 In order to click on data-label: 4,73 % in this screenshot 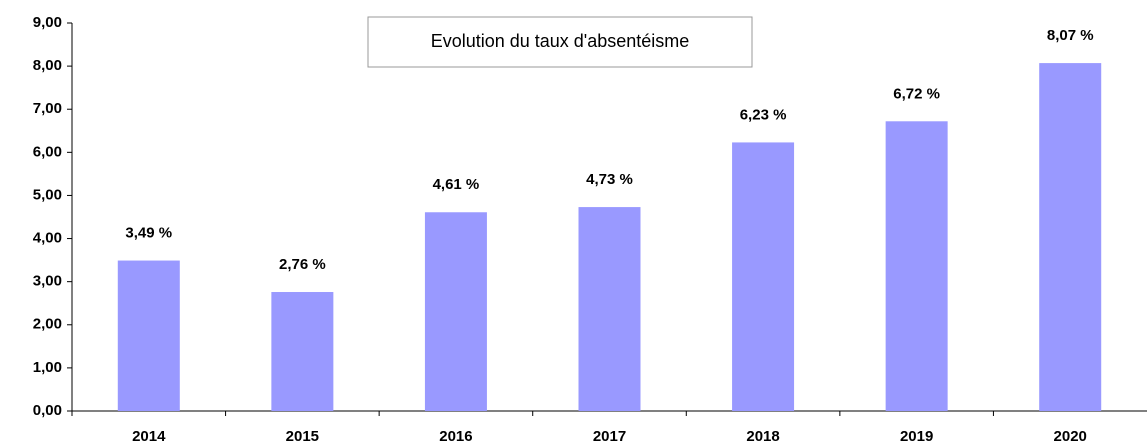, I will do `click(609, 179)`.